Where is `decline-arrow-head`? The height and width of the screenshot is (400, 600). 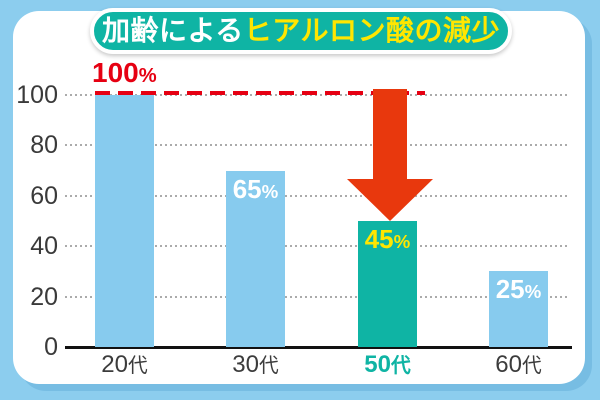
decline-arrow-head is located at coordinates (390, 200).